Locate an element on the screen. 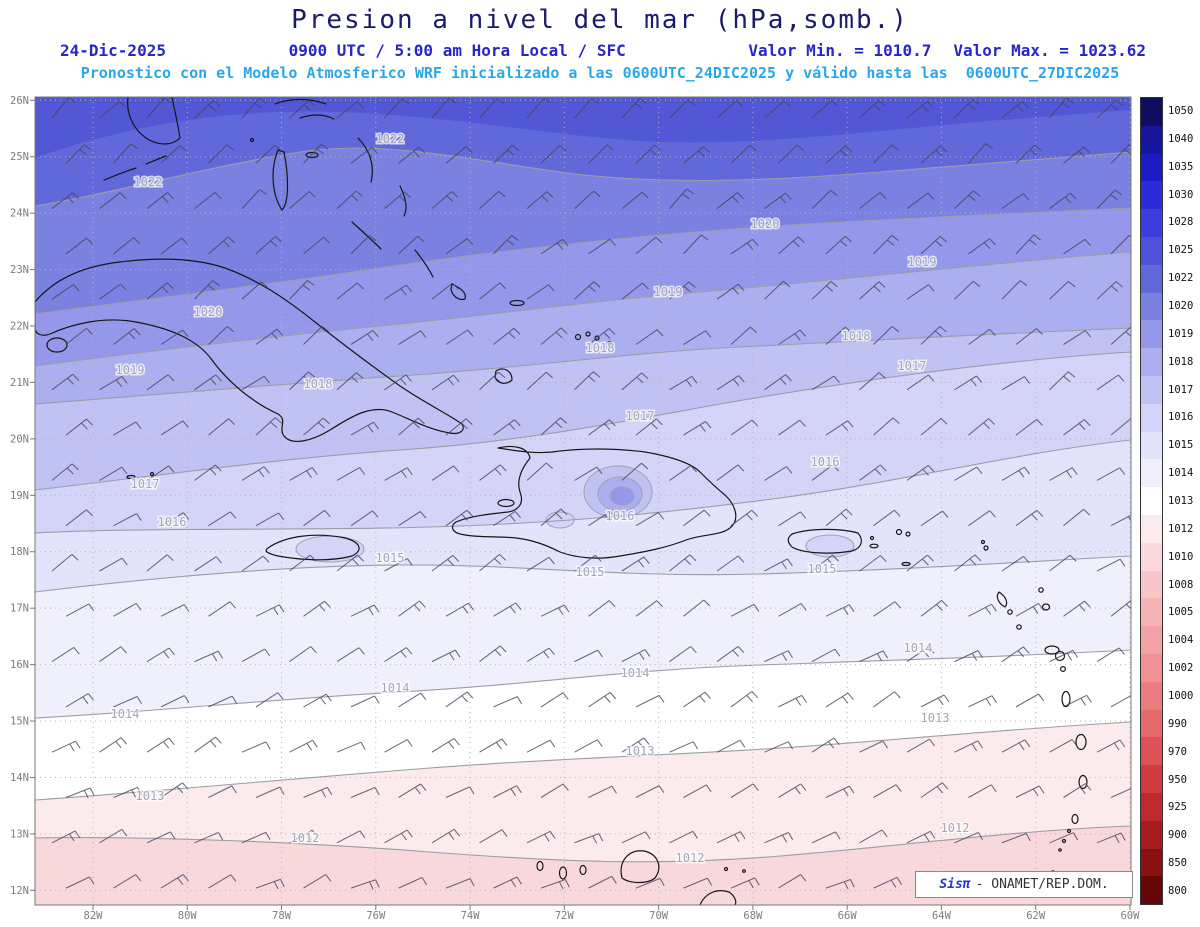 Image resolution: width=1200 pixels, height=927 pixels. lon-label: 78W is located at coordinates (282, 916).